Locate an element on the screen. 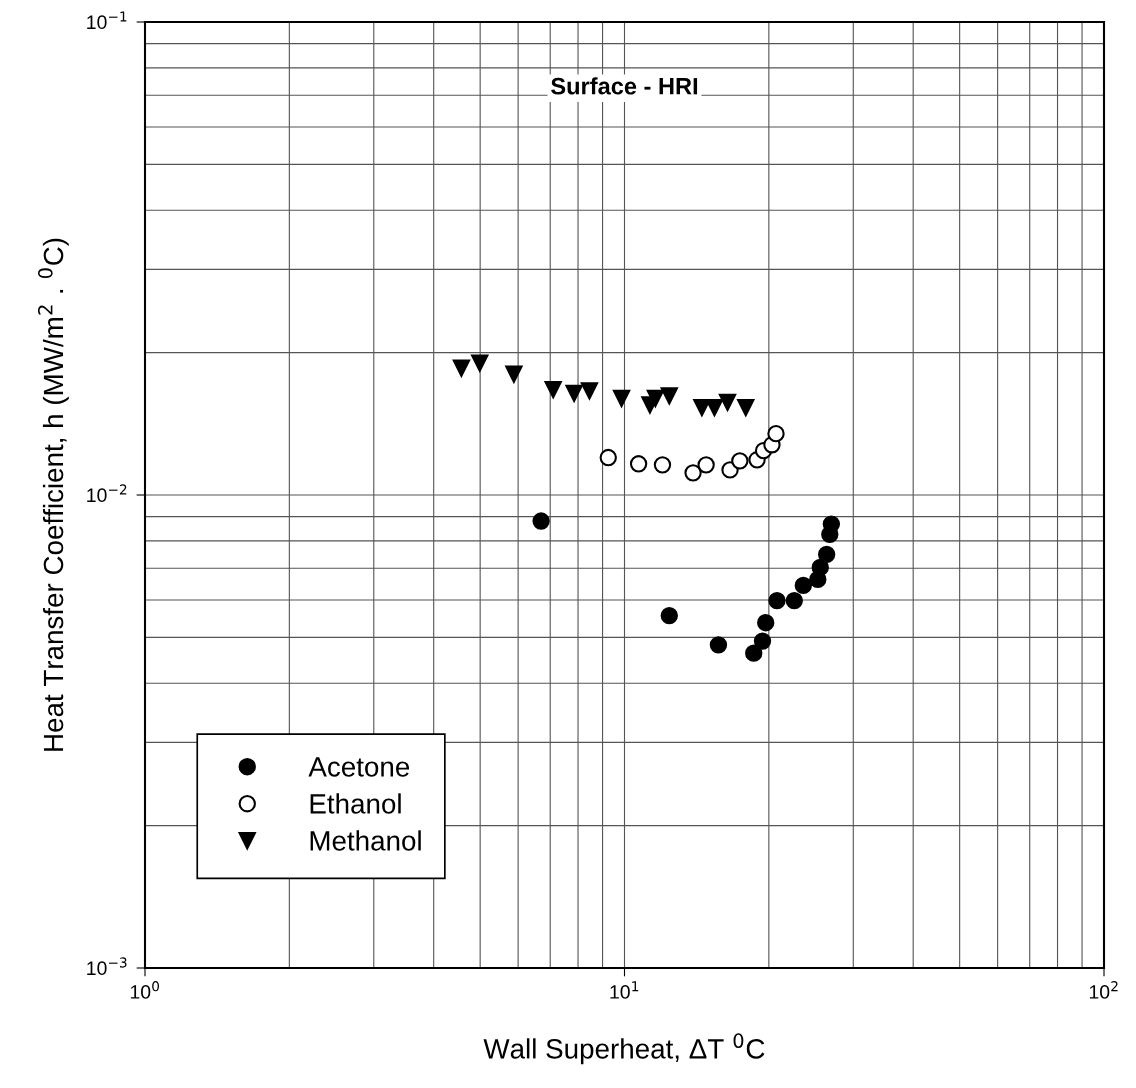 The image size is (1136, 1088). y-tick-label: 10$^{−3}$ is located at coordinates (107, 966).